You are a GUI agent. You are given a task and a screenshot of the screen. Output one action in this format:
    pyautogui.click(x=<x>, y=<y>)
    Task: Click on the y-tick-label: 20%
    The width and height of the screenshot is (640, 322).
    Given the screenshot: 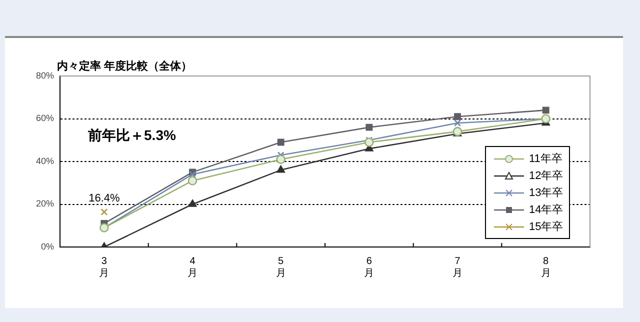 What is the action you would take?
    pyautogui.click(x=45, y=203)
    